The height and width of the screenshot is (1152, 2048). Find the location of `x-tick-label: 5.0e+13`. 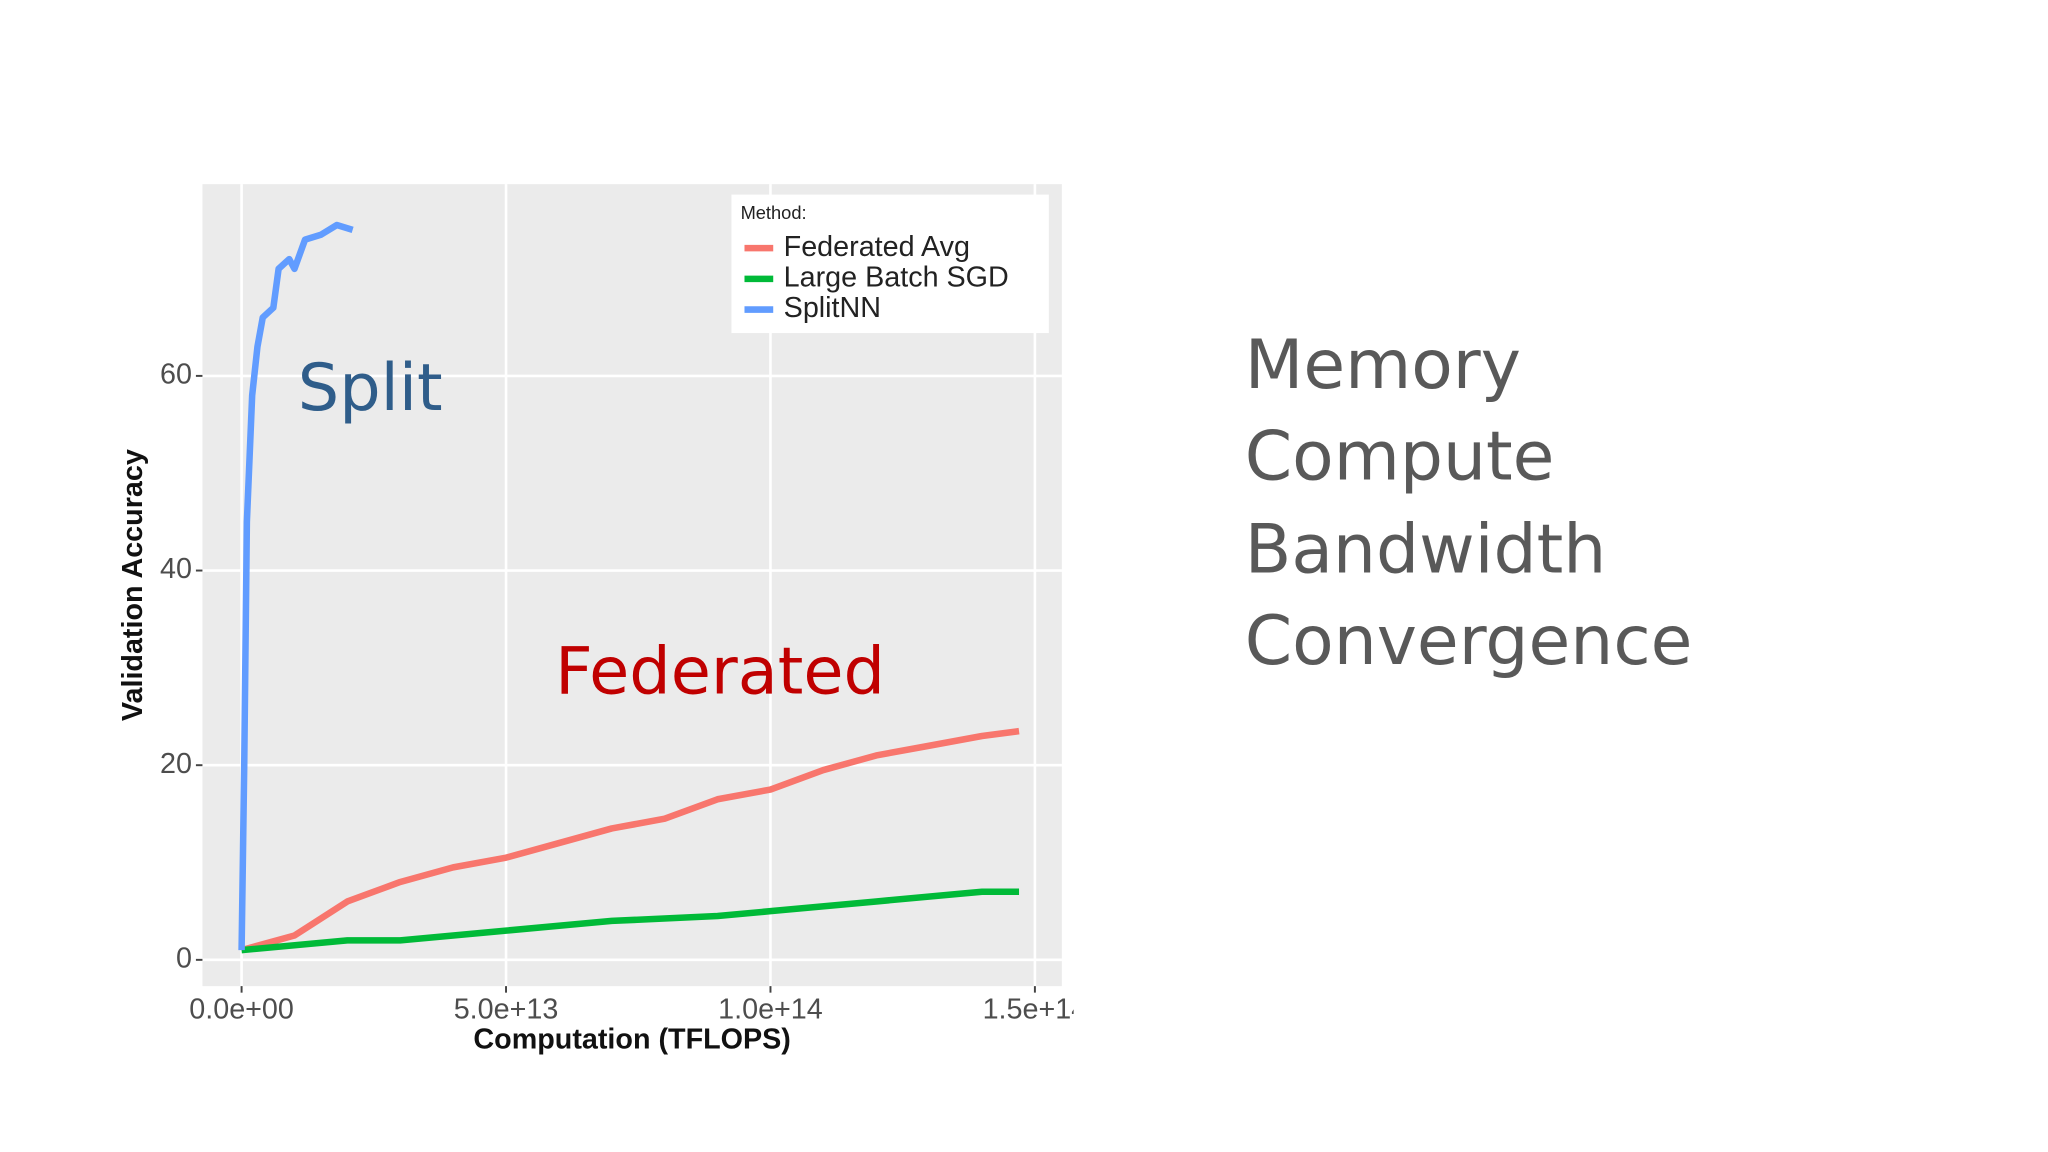

x-tick-label: 5.0e+13 is located at coordinates (506, 1010).